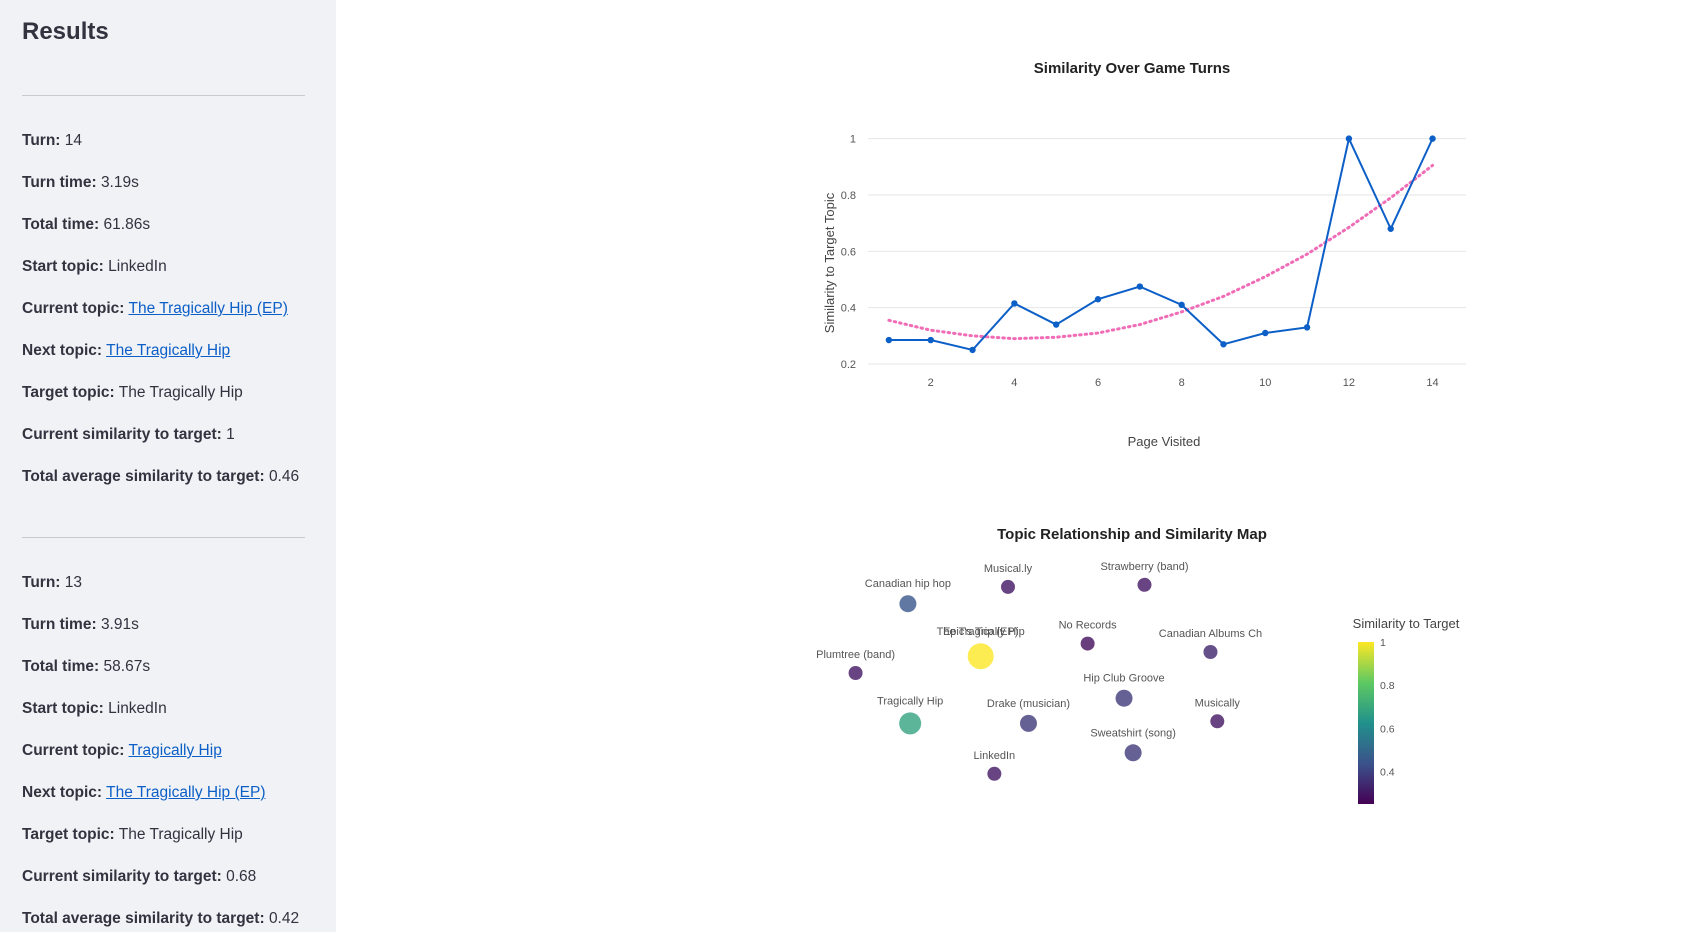  What do you see at coordinates (241, 876) in the screenshot?
I see `current-similarity-value: 0.68` at bounding box center [241, 876].